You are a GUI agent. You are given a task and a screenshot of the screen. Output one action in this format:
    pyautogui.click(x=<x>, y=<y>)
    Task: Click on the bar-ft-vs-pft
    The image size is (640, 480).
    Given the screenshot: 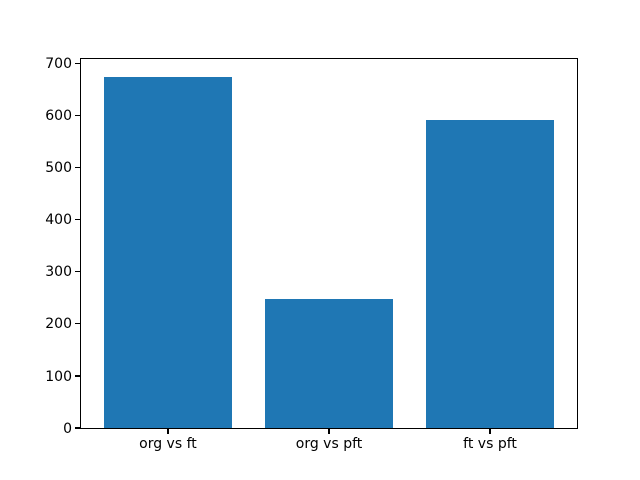 What is the action you would take?
    pyautogui.click(x=490, y=273)
    